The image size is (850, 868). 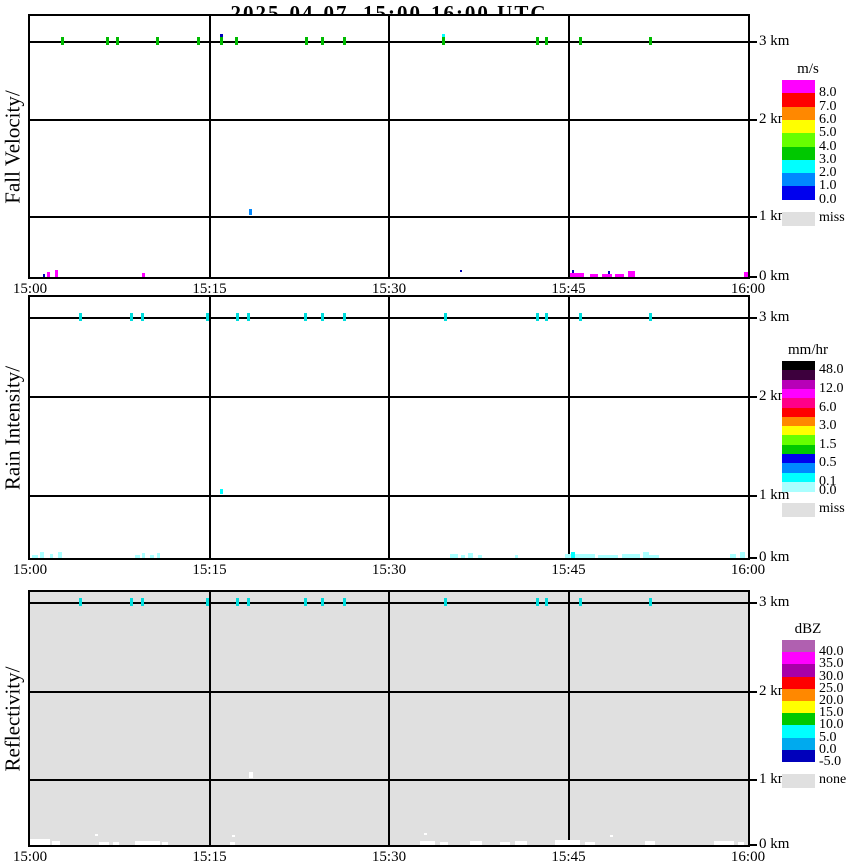 What do you see at coordinates (828, 463) in the screenshot?
I see `legend-cell-label: 0.5` at bounding box center [828, 463].